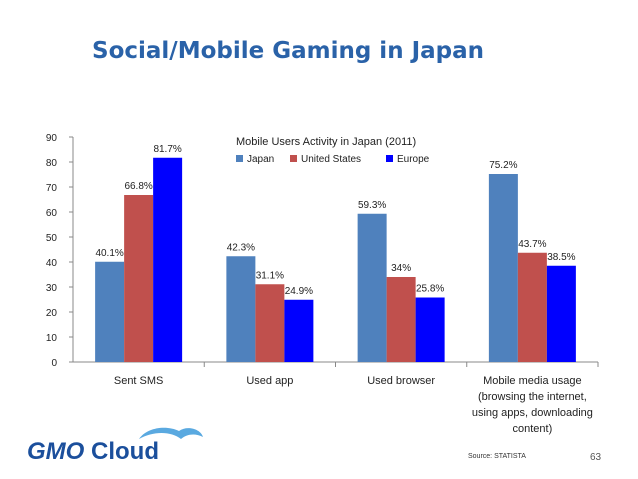 This screenshot has width=638, height=479. What do you see at coordinates (52, 338) in the screenshot?
I see `y-tick-label: 10` at bounding box center [52, 338].